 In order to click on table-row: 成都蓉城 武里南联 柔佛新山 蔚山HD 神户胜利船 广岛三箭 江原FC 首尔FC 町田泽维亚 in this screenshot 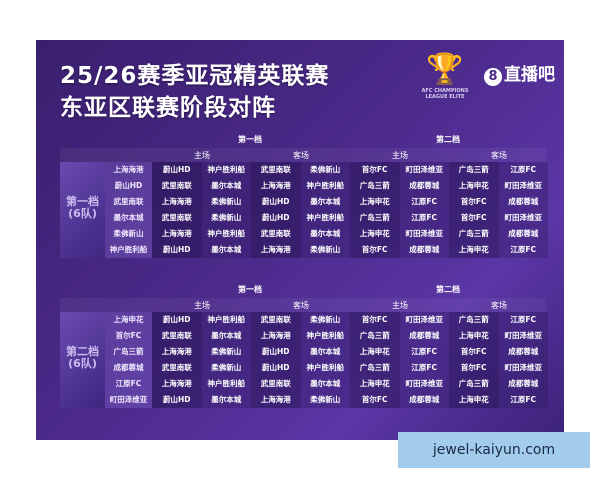, I will do `click(326, 368)`.